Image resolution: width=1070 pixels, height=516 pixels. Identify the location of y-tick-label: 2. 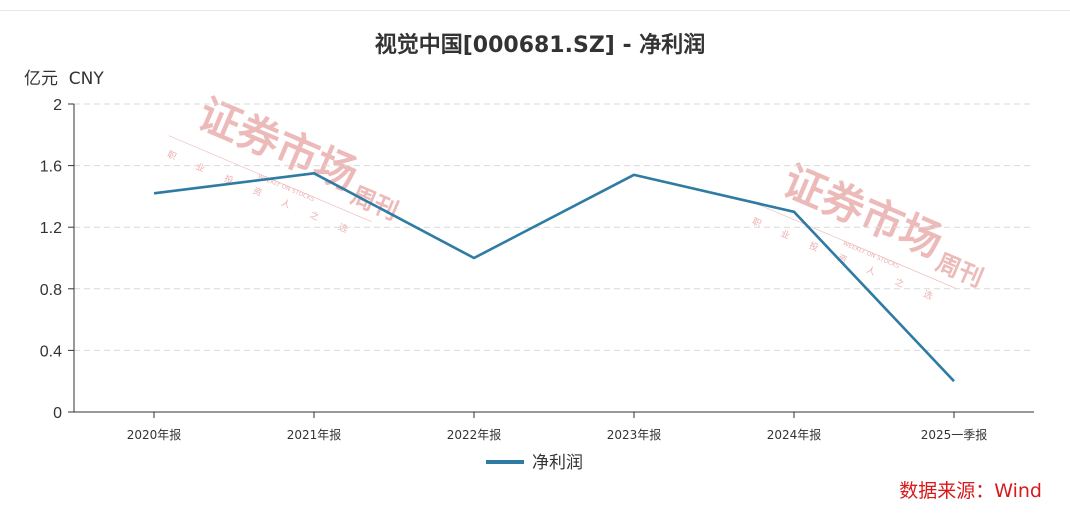
(57, 105).